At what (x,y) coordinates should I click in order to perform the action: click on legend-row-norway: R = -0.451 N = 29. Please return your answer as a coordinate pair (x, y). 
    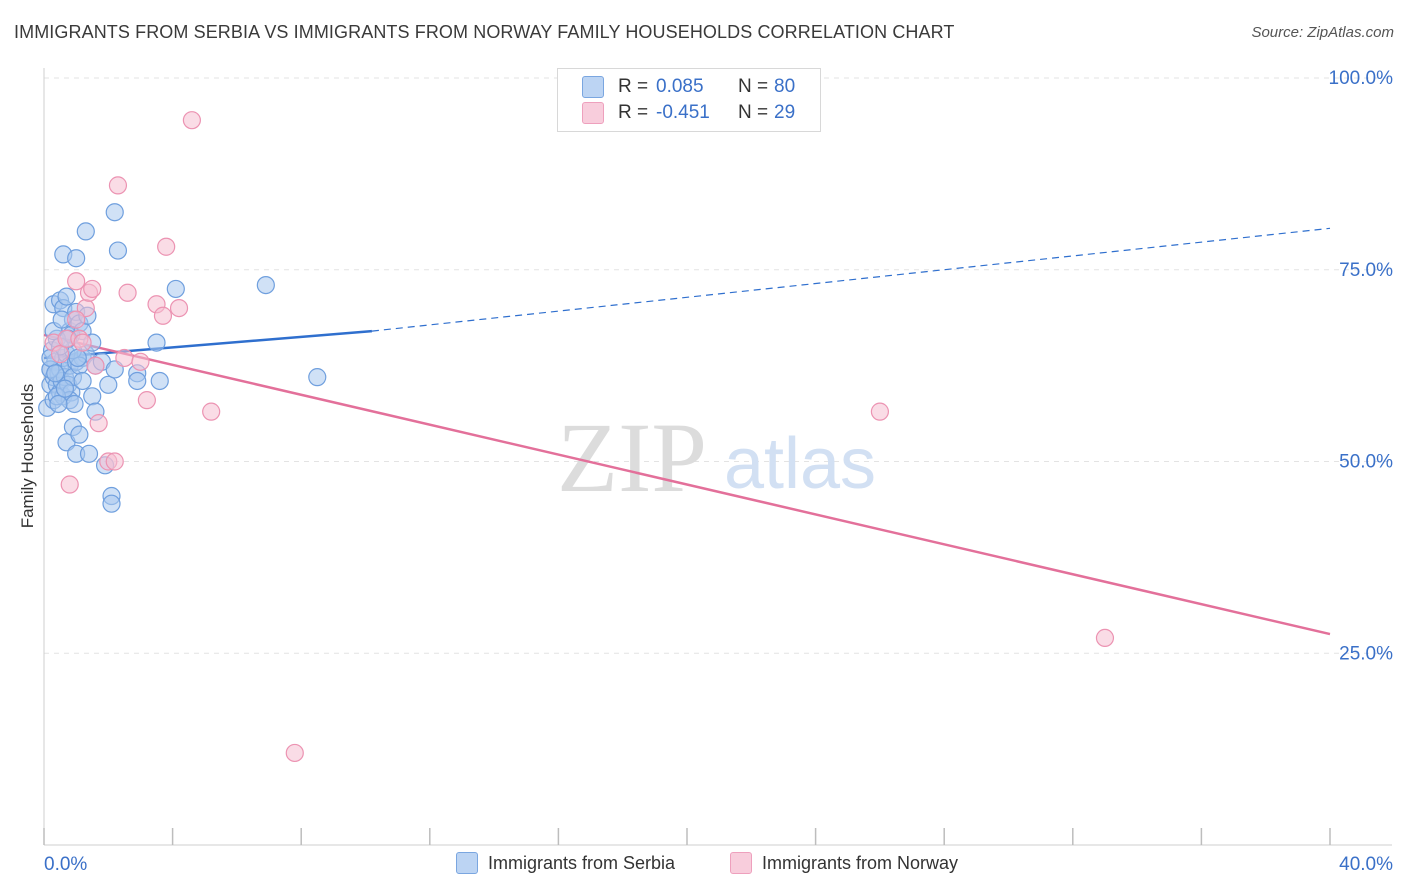
    Looking at the image, I should click on (688, 113).